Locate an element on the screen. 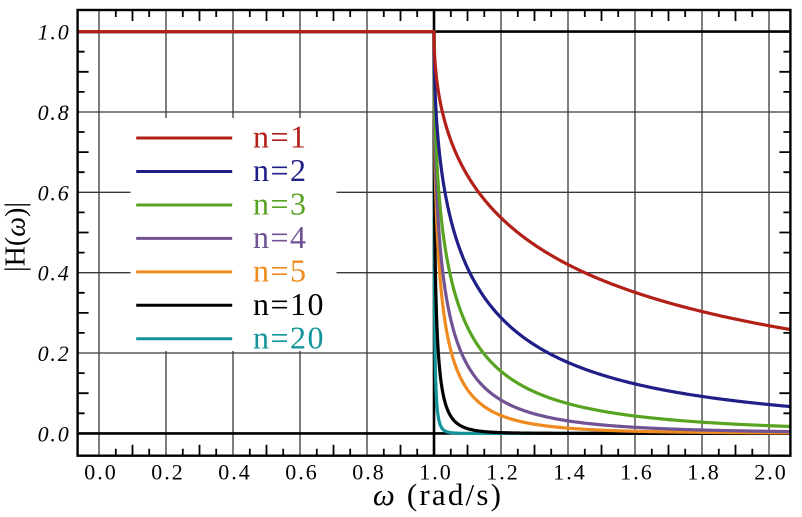  svg-text: n=4 is located at coordinates (280, 237).